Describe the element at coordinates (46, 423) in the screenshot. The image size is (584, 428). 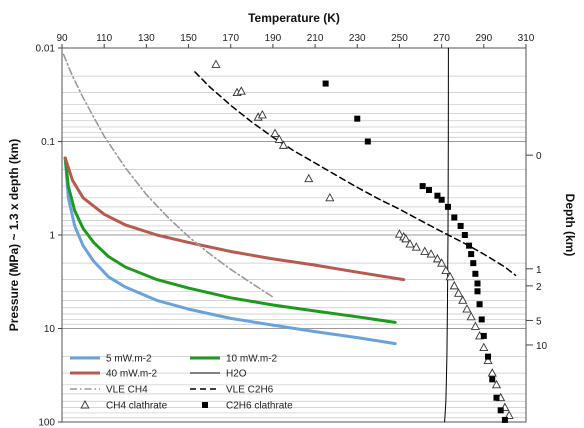
I see `y-tick-label: 100` at that location.